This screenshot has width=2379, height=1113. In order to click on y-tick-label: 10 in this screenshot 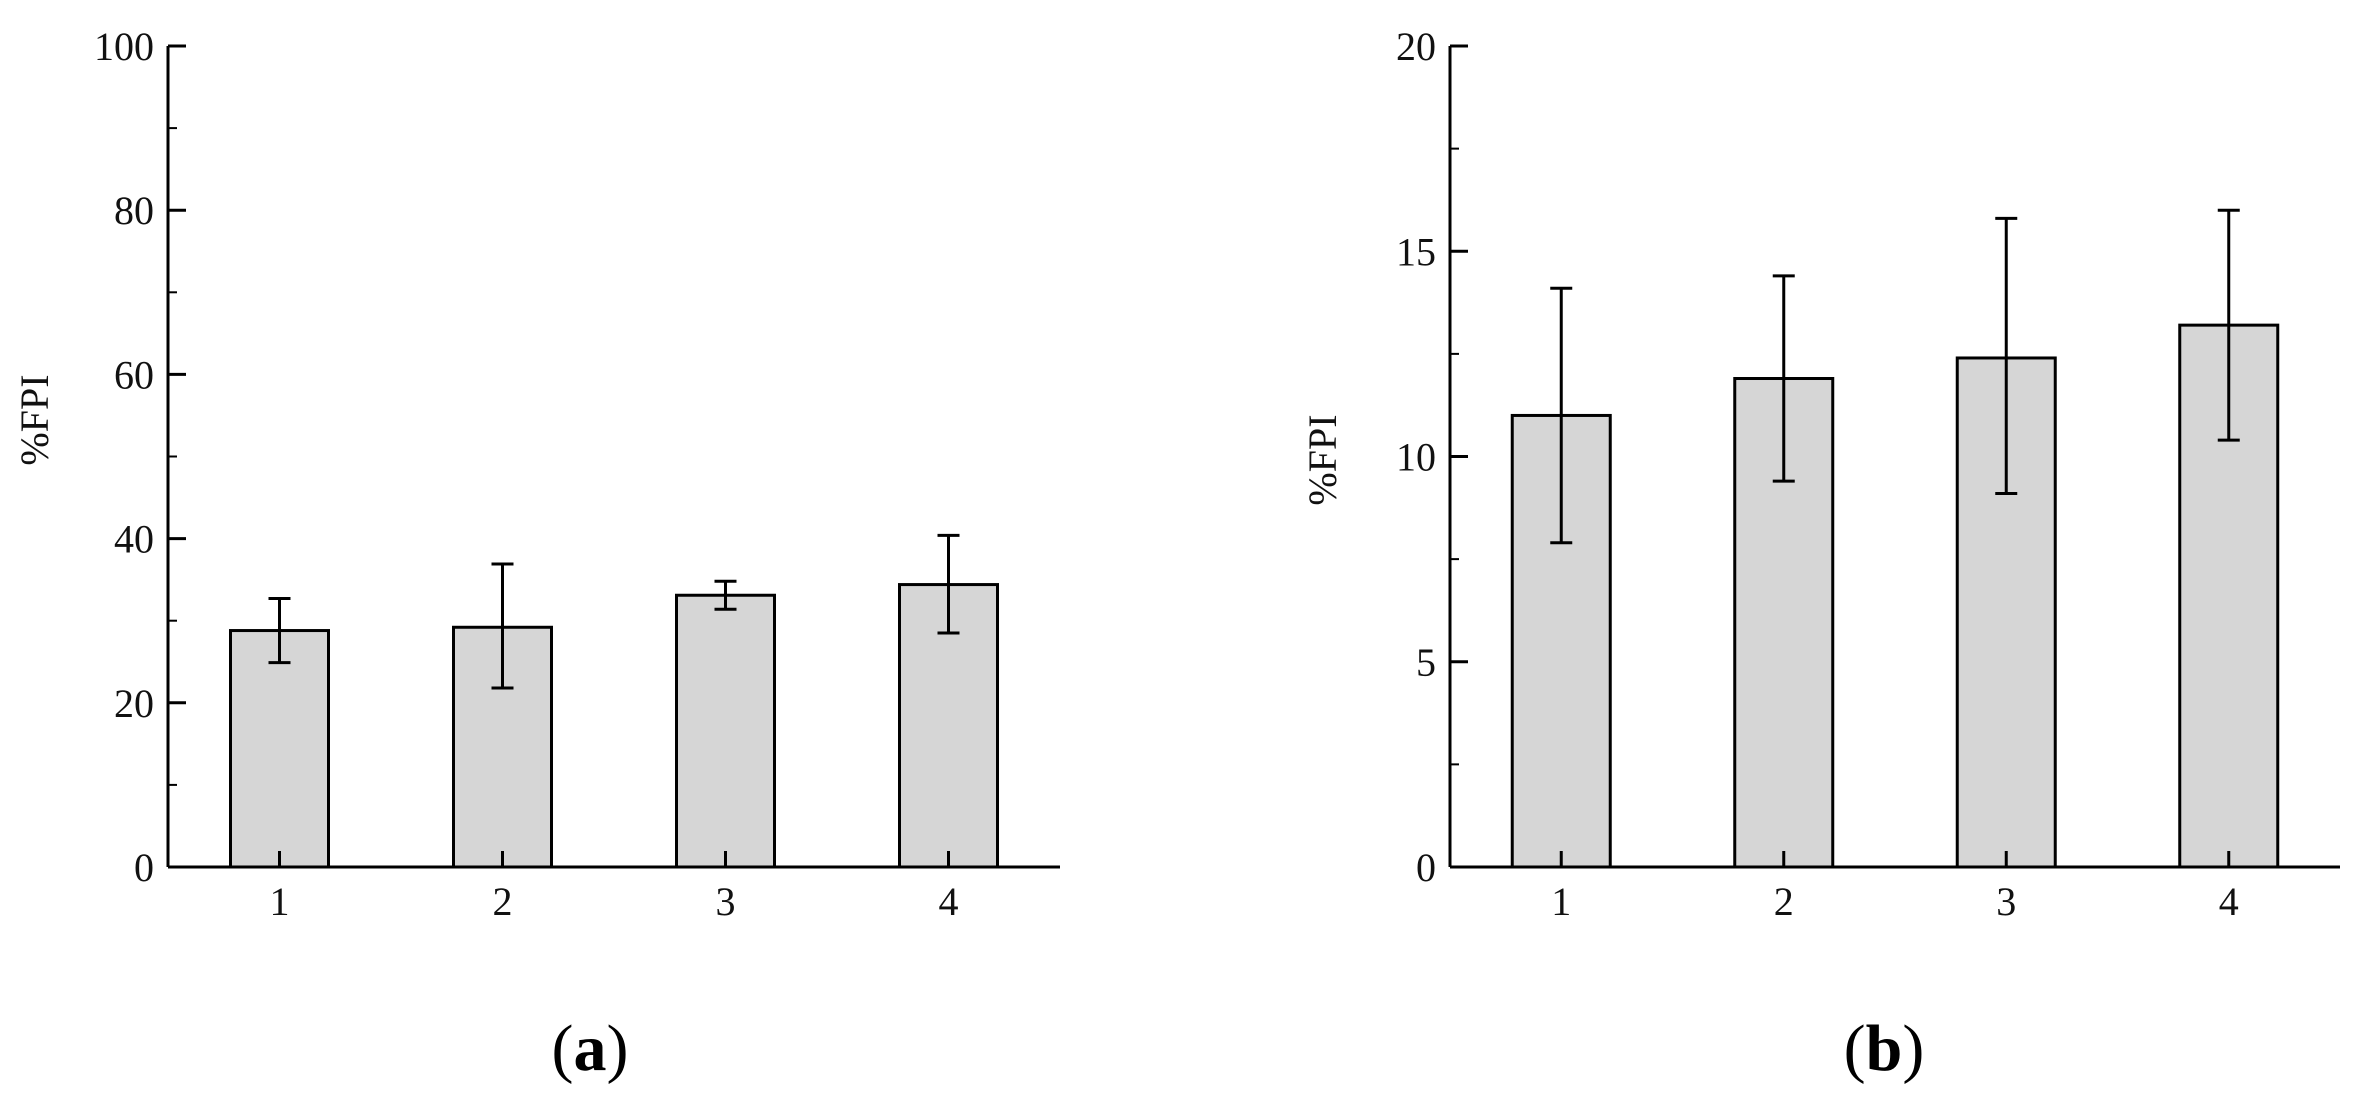, I will do `click(1416, 457)`.